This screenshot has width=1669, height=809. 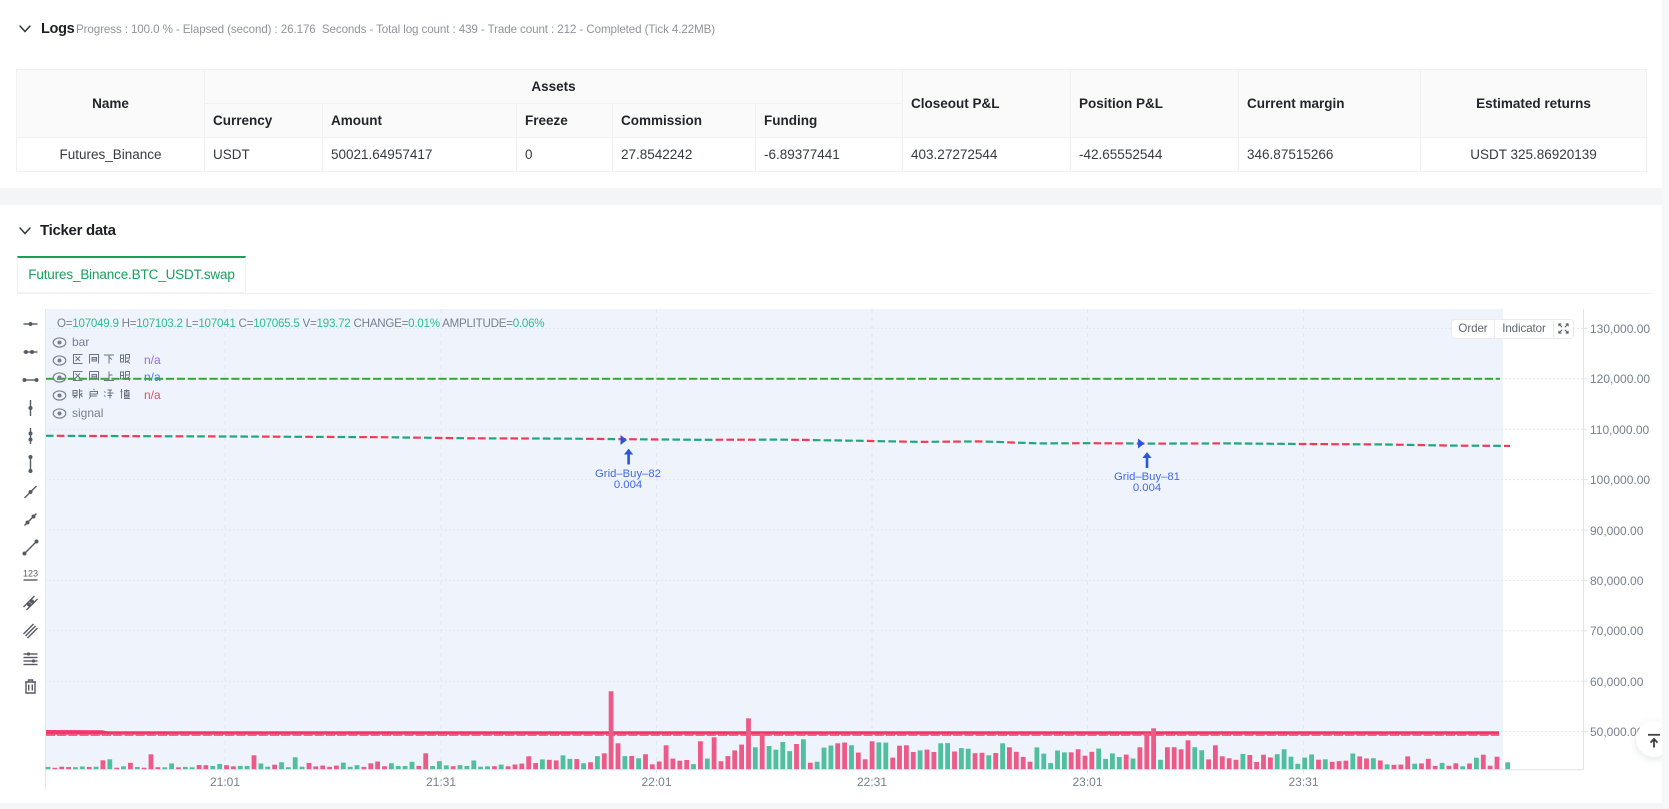 I want to click on svg-text: 123, so click(x=30, y=574).